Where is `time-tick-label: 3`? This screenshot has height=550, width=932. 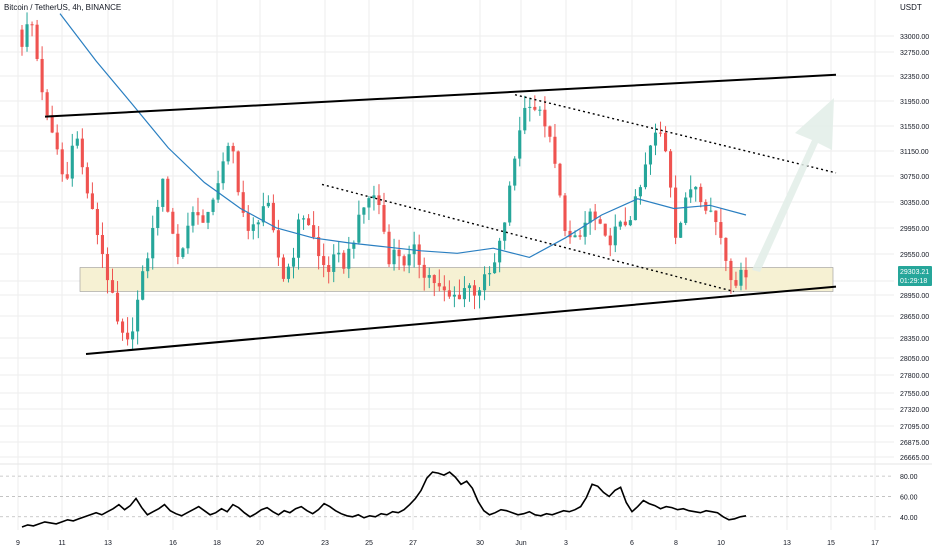 time-tick-label: 3 is located at coordinates (566, 543).